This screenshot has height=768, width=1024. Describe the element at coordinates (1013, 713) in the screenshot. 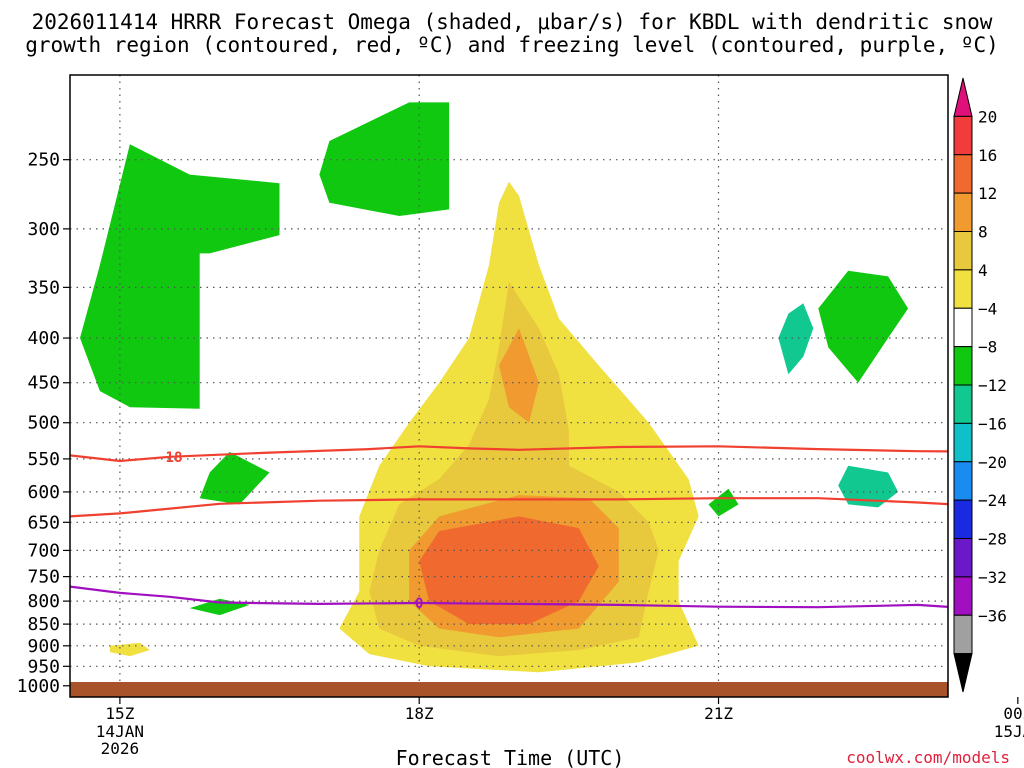

I see `x-tick-label: 00Z` at that location.